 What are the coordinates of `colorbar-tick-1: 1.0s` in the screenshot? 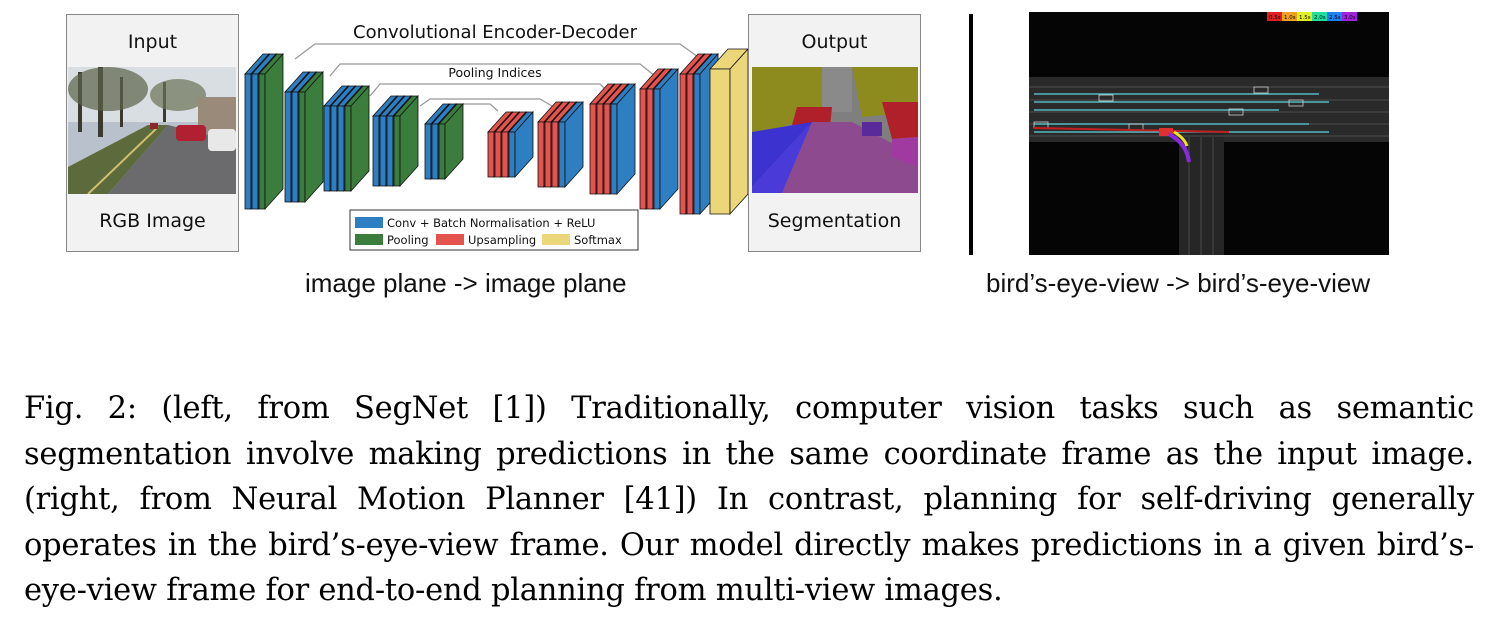 It's located at (1290, 18).